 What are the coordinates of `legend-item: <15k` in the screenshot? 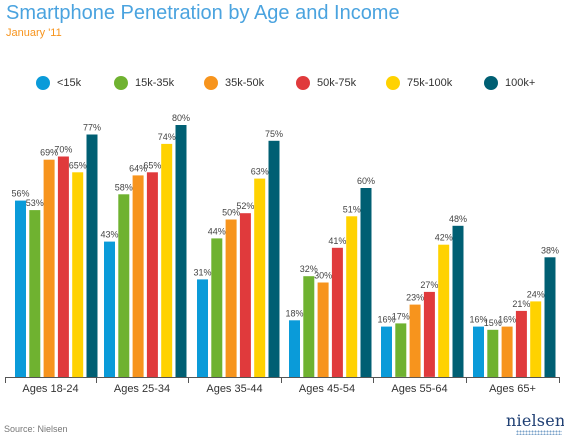 It's located at (58, 83).